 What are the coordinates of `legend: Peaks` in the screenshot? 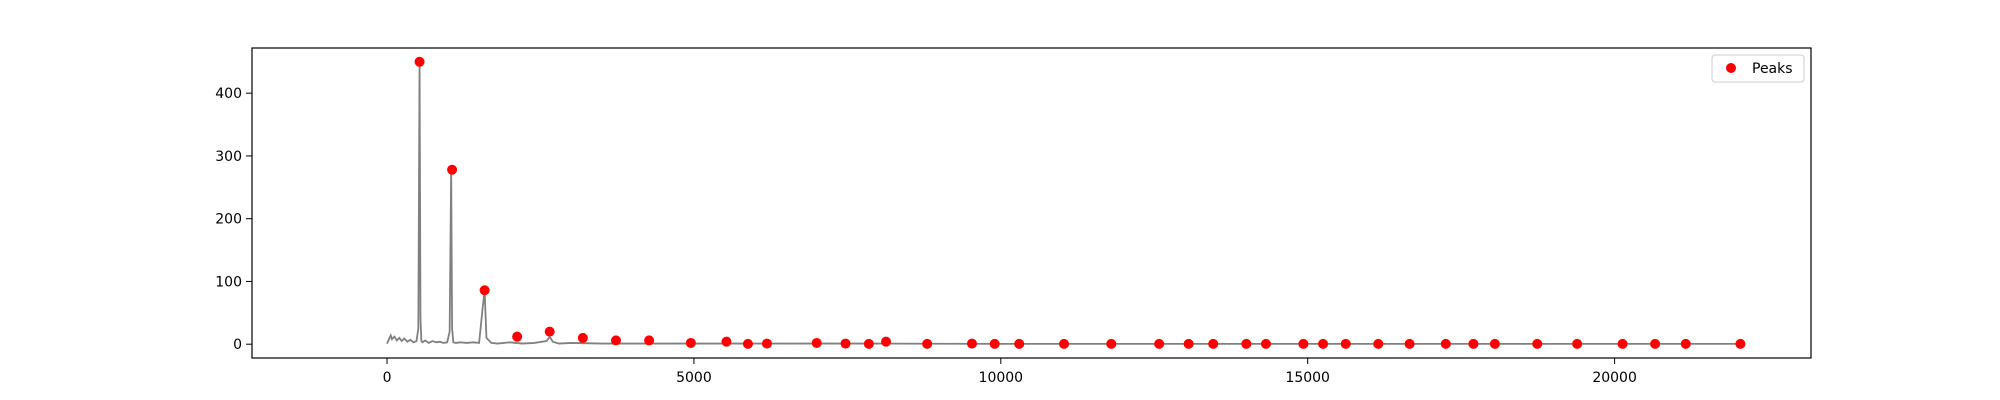 It's located at (1758, 68).